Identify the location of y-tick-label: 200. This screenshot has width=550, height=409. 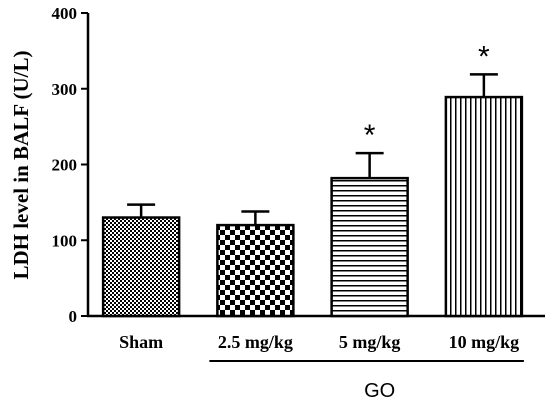
(65, 165).